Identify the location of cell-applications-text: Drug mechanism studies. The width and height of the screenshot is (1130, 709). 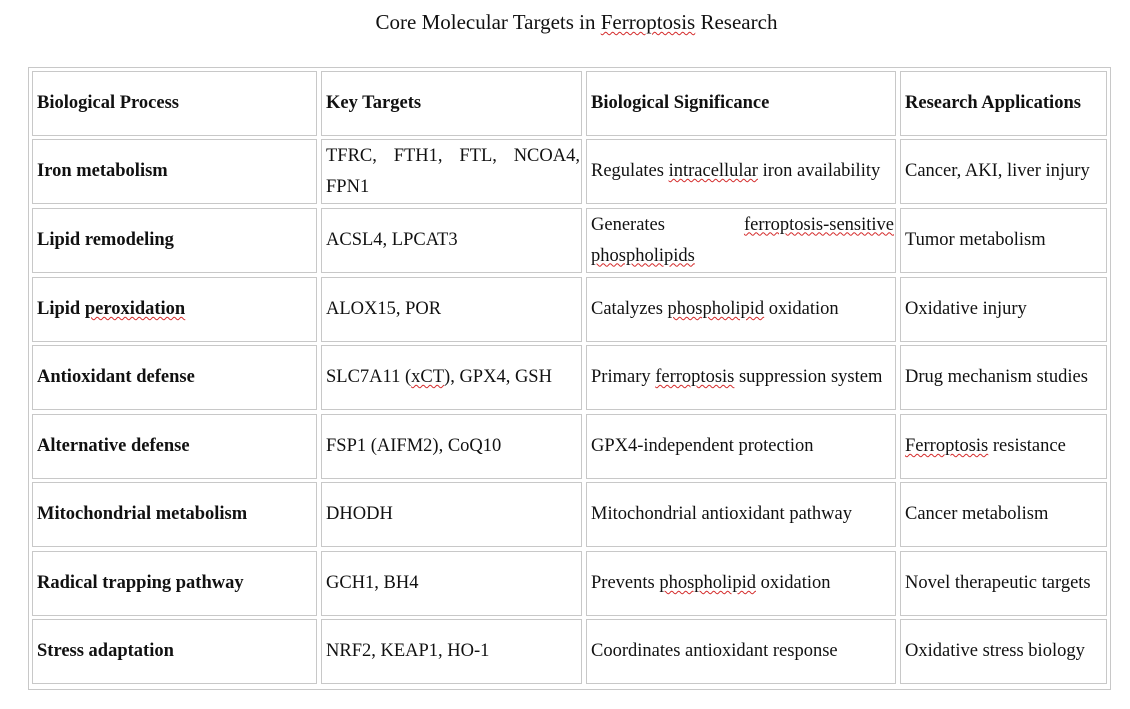
(996, 377).